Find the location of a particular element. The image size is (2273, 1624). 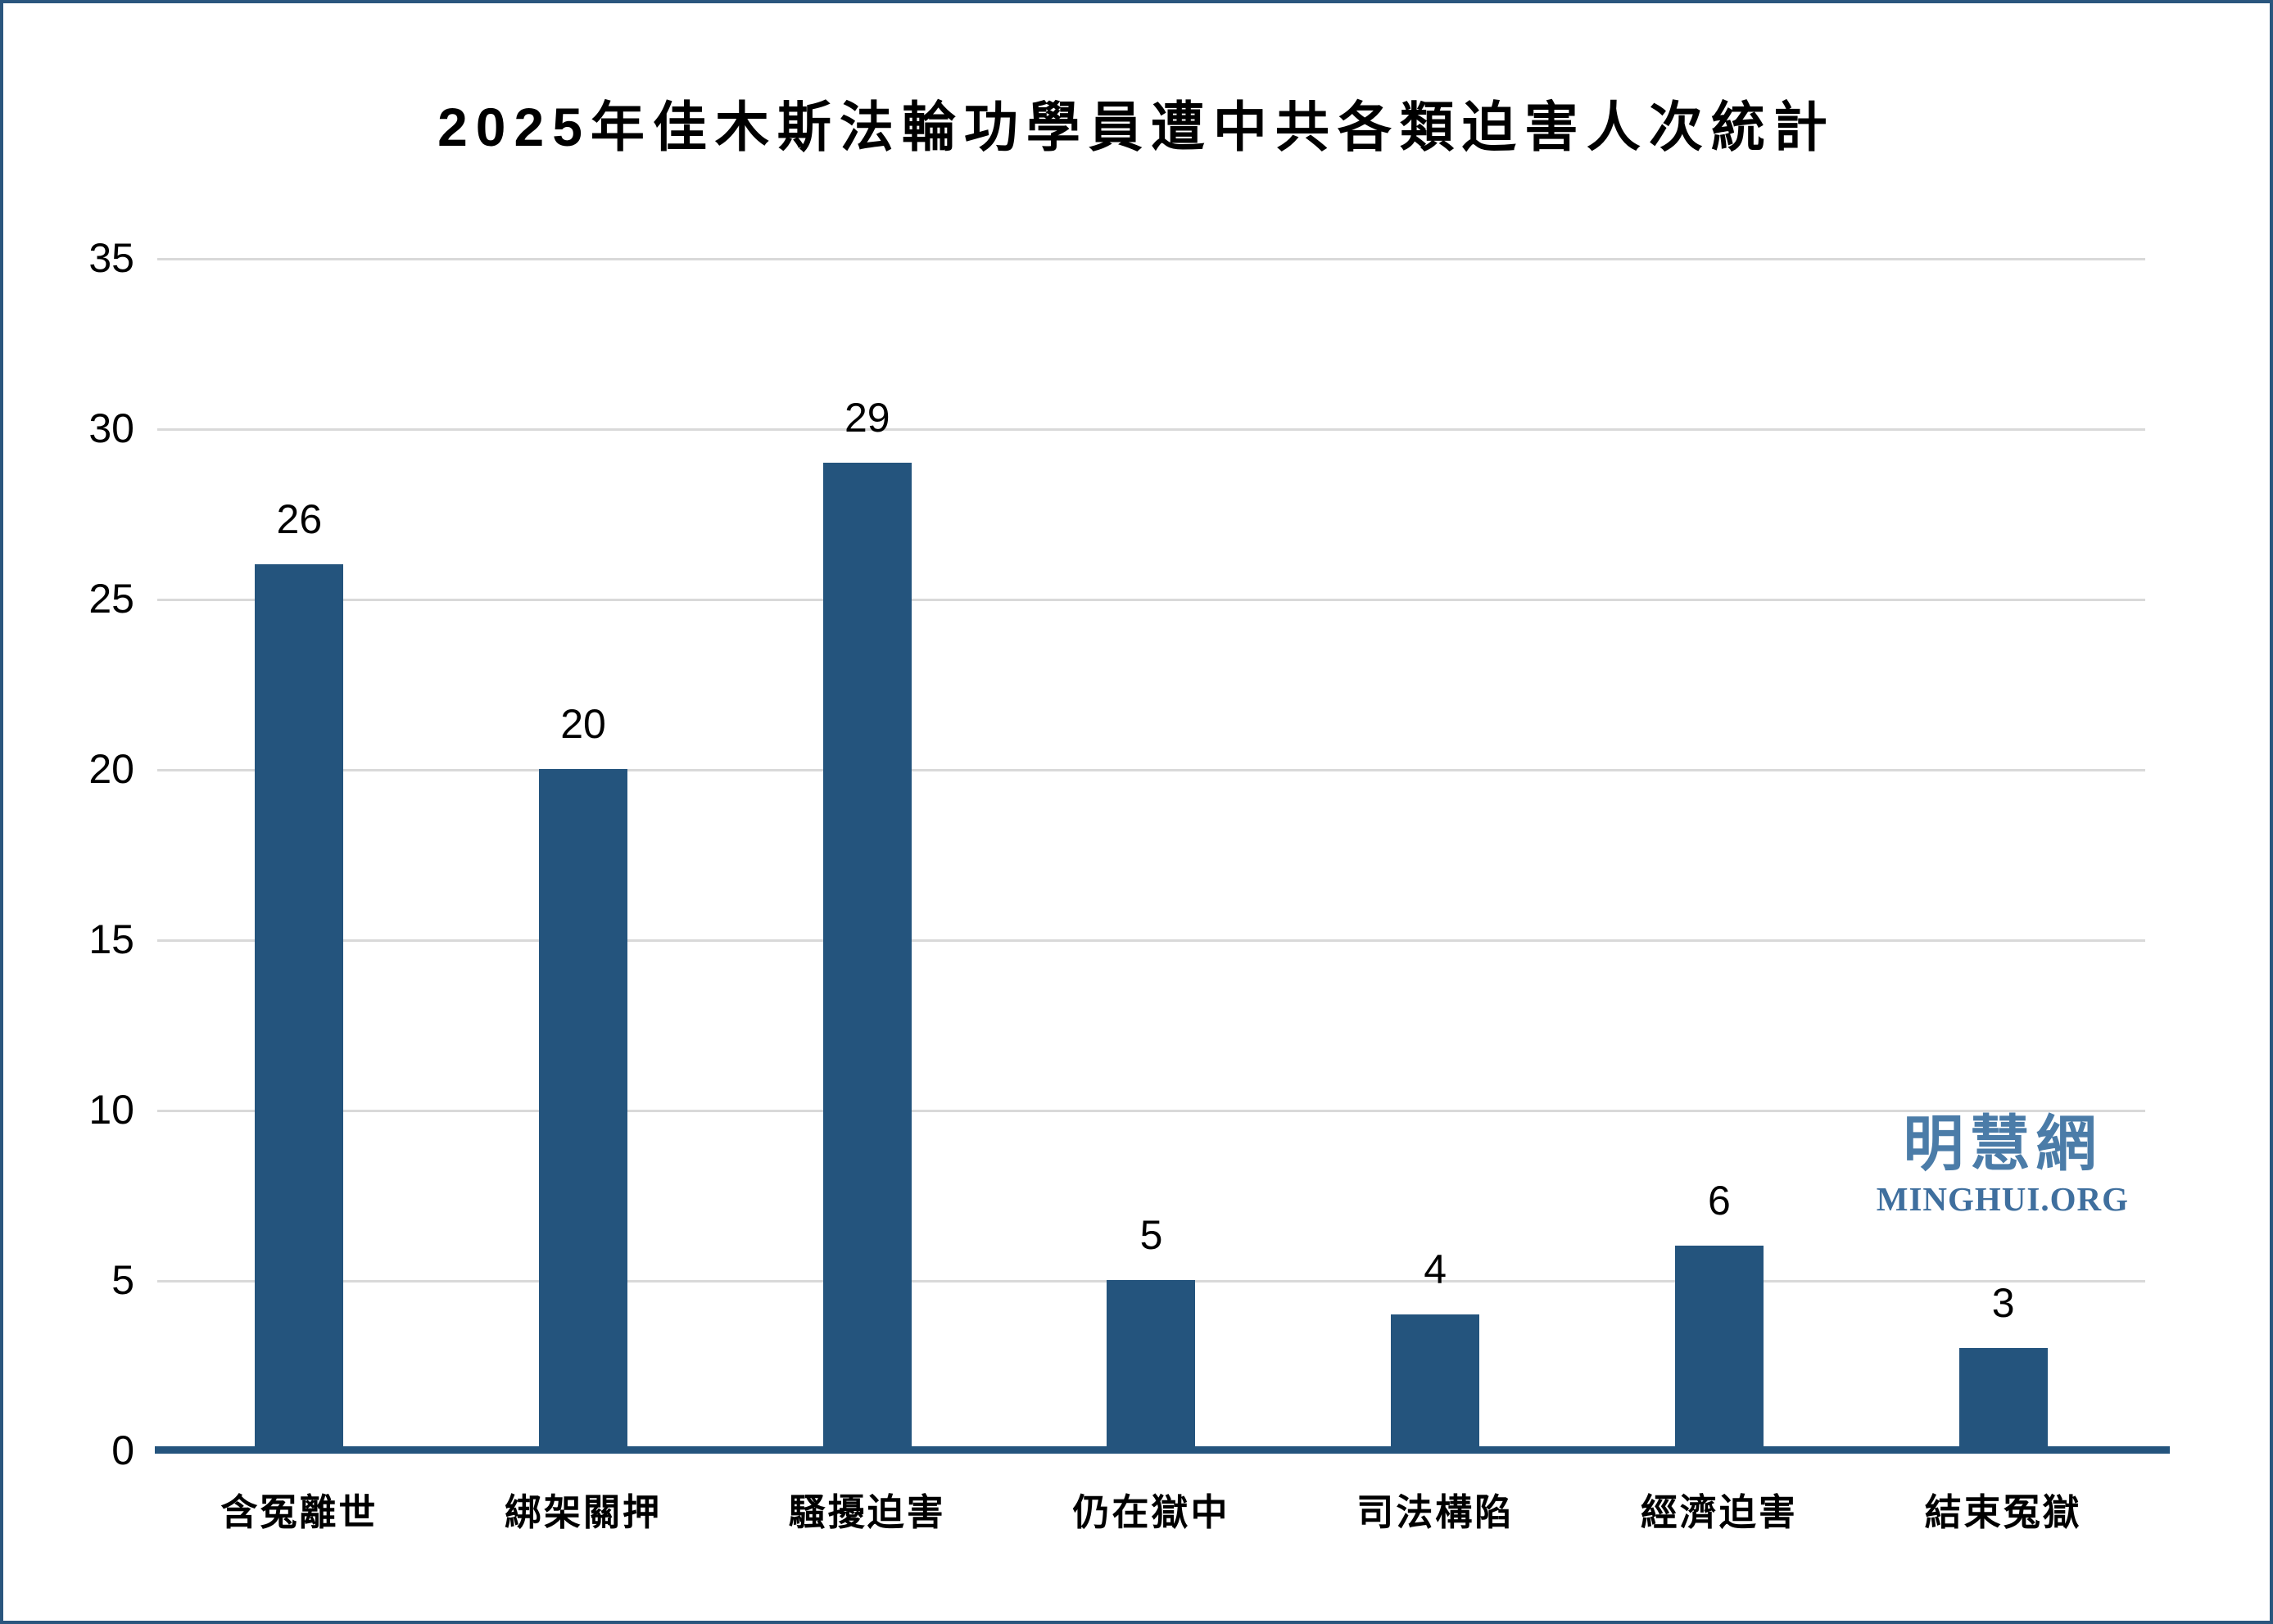

category-label: 含冤離世 is located at coordinates (299, 1512).